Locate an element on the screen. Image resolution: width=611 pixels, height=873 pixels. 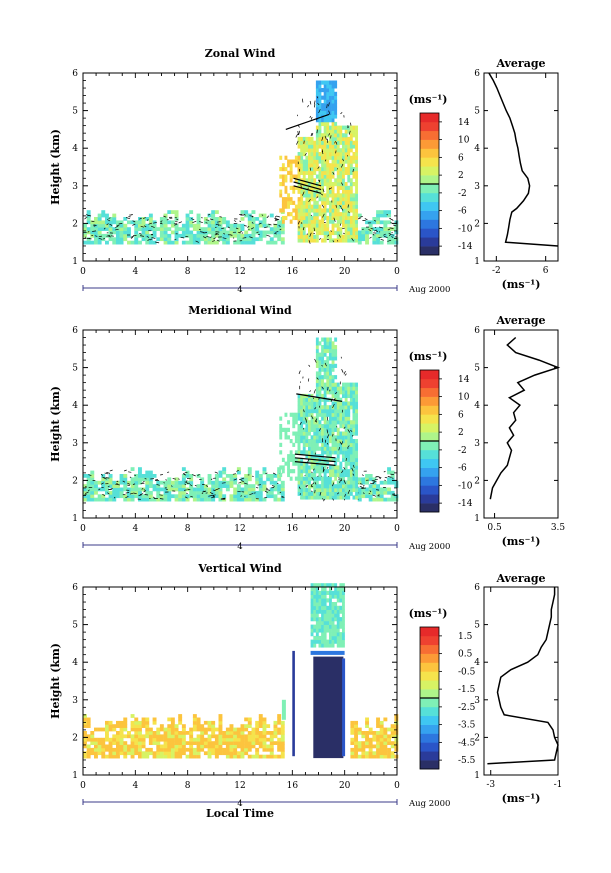
average-y-tick-label: 3 is located at coordinates (477, 187).